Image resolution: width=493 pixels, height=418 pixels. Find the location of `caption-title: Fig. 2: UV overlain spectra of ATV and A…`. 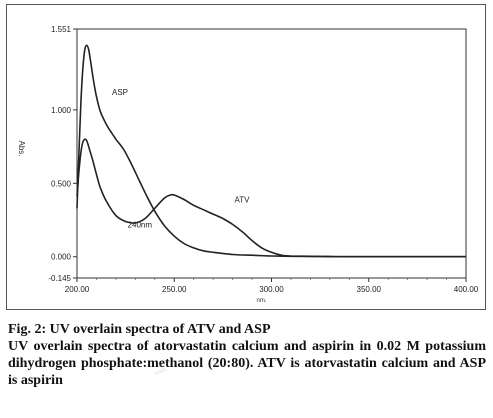

caption-title: Fig. 2: UV overlain spectra of ATV and A… is located at coordinates (139, 329).